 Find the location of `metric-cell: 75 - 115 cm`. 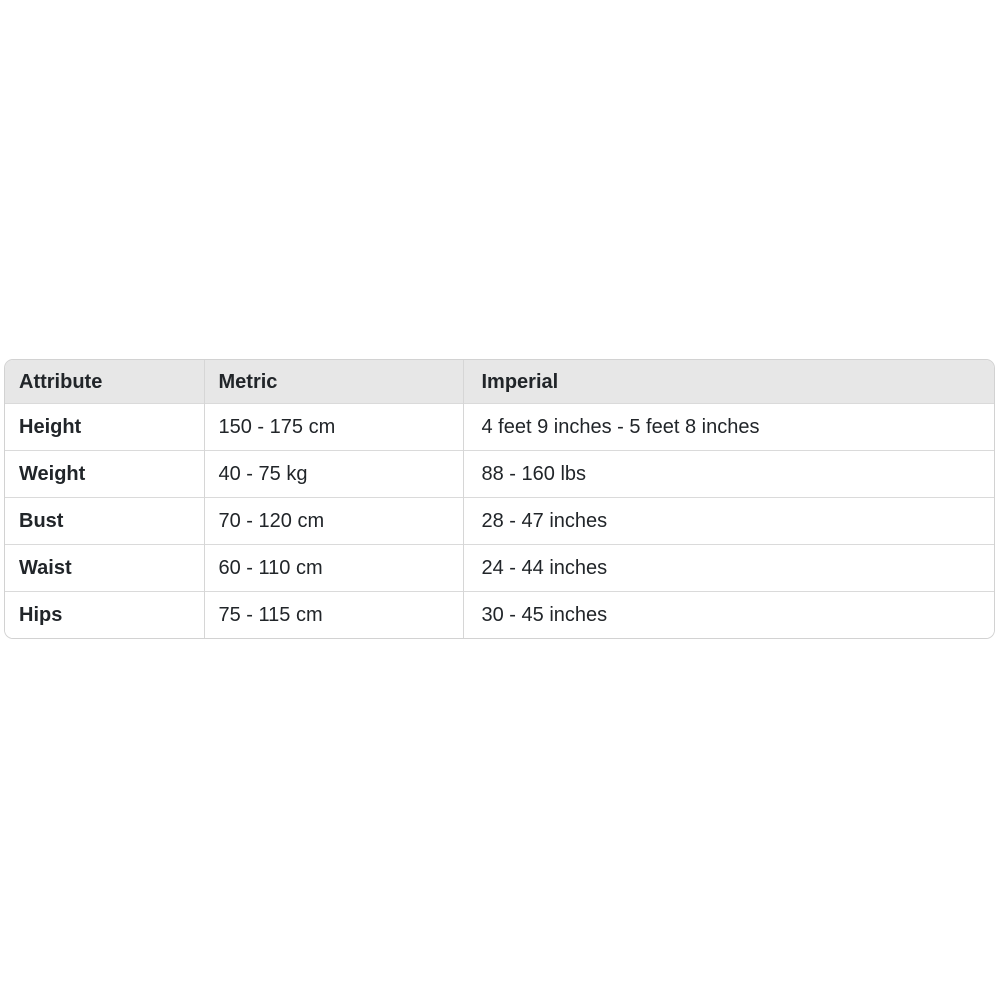

metric-cell: 75 - 115 cm is located at coordinates (333, 614).